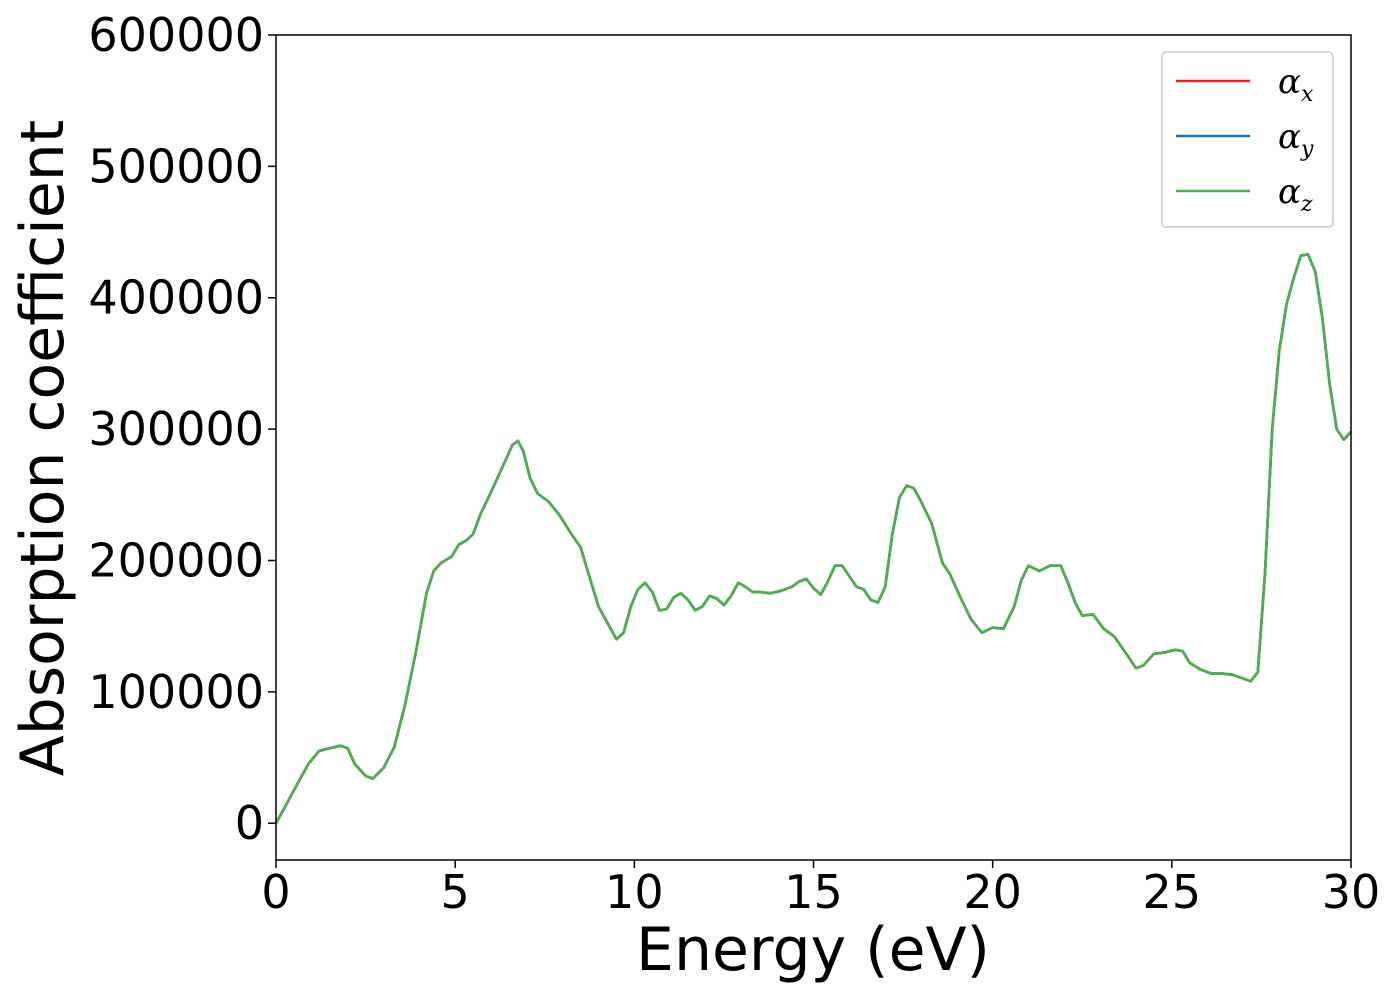  What do you see at coordinates (1295, 194) in the screenshot?
I see `legend-label-z: αz` at bounding box center [1295, 194].